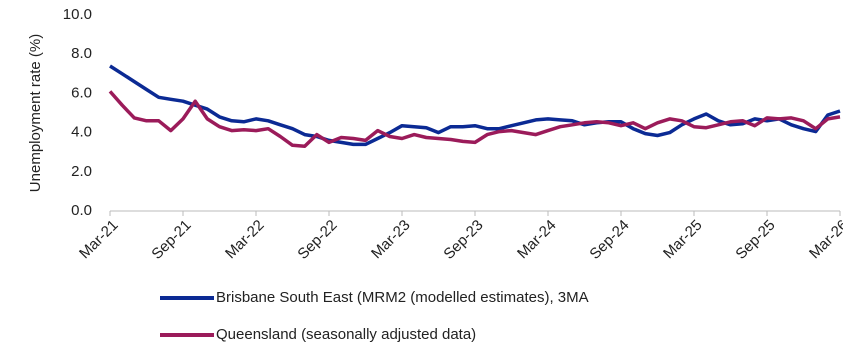  Describe the element at coordinates (81, 171) in the screenshot. I see `y-tick-label: 2.0` at that location.